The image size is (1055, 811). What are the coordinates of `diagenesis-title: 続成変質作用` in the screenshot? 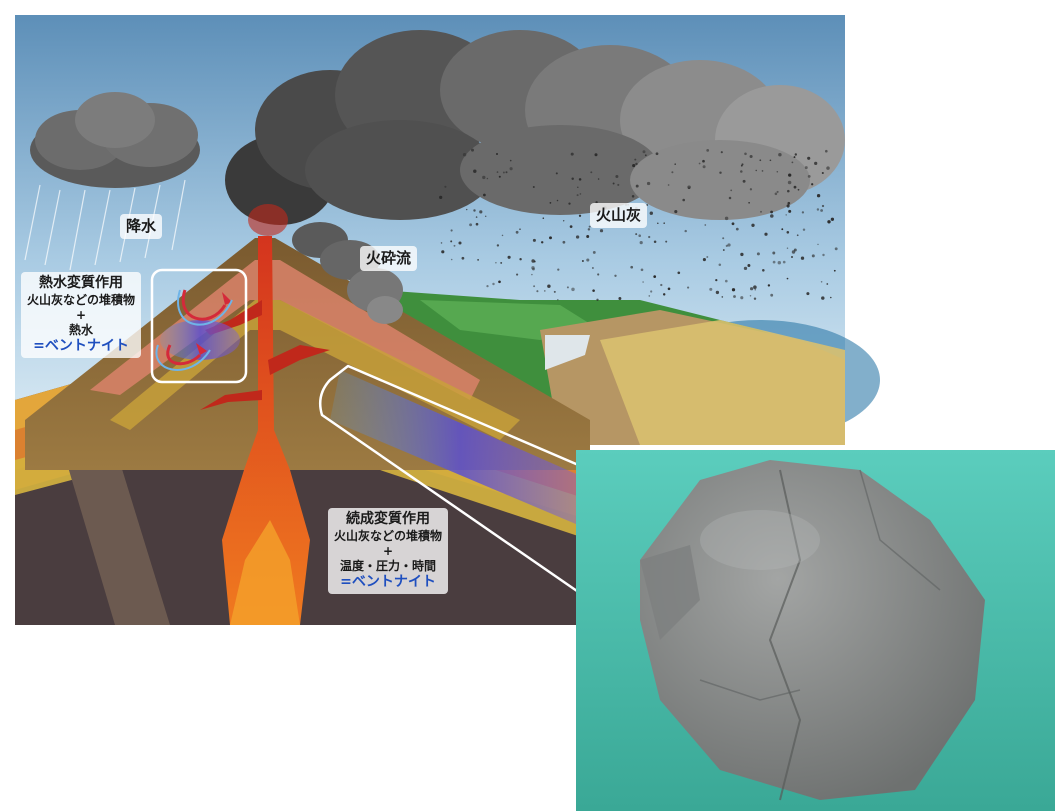 It's located at (387, 519).